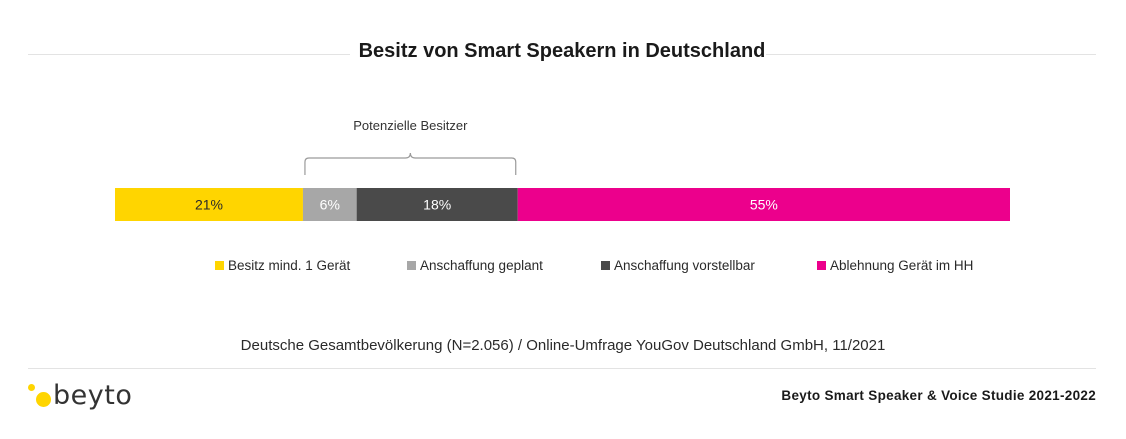 The height and width of the screenshot is (439, 1126). What do you see at coordinates (410, 125) in the screenshot?
I see `annotation-label: Potenzielle Besitzer` at bounding box center [410, 125].